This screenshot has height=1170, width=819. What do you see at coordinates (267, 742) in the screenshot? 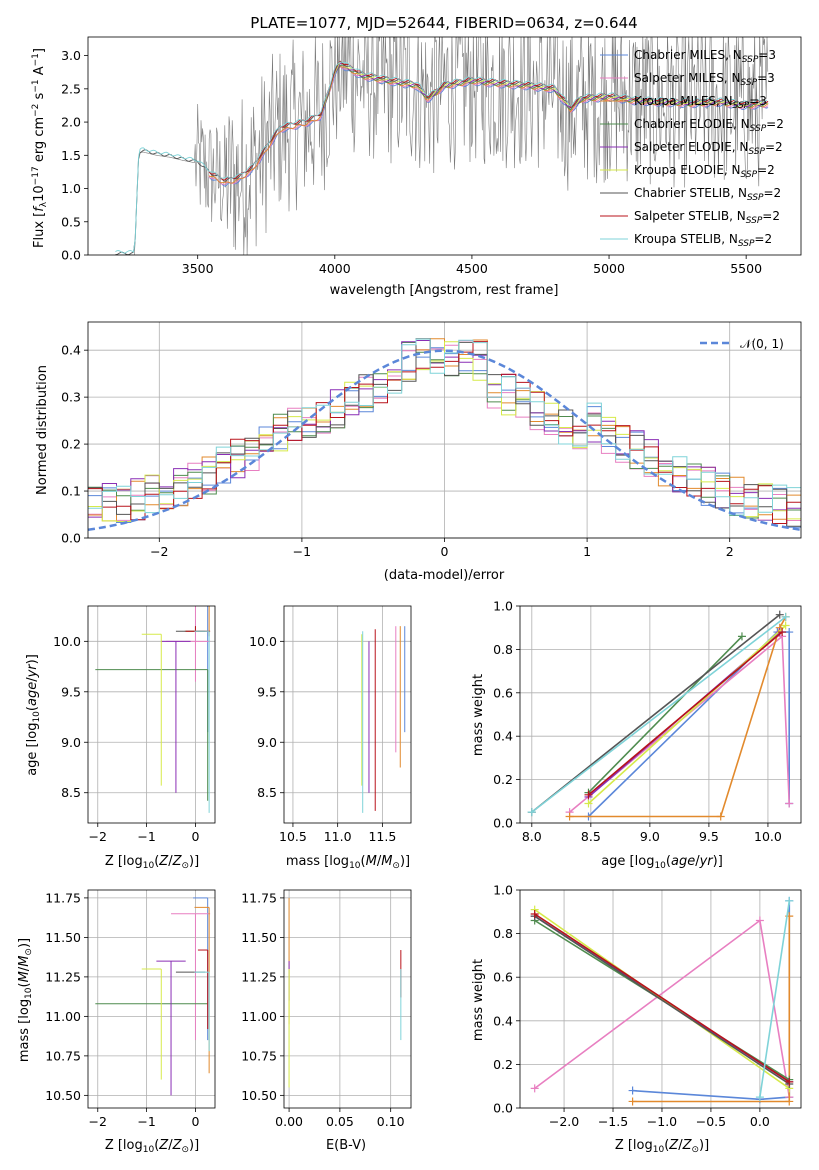
I see `y-tick-label: 9.0` at bounding box center [267, 742].